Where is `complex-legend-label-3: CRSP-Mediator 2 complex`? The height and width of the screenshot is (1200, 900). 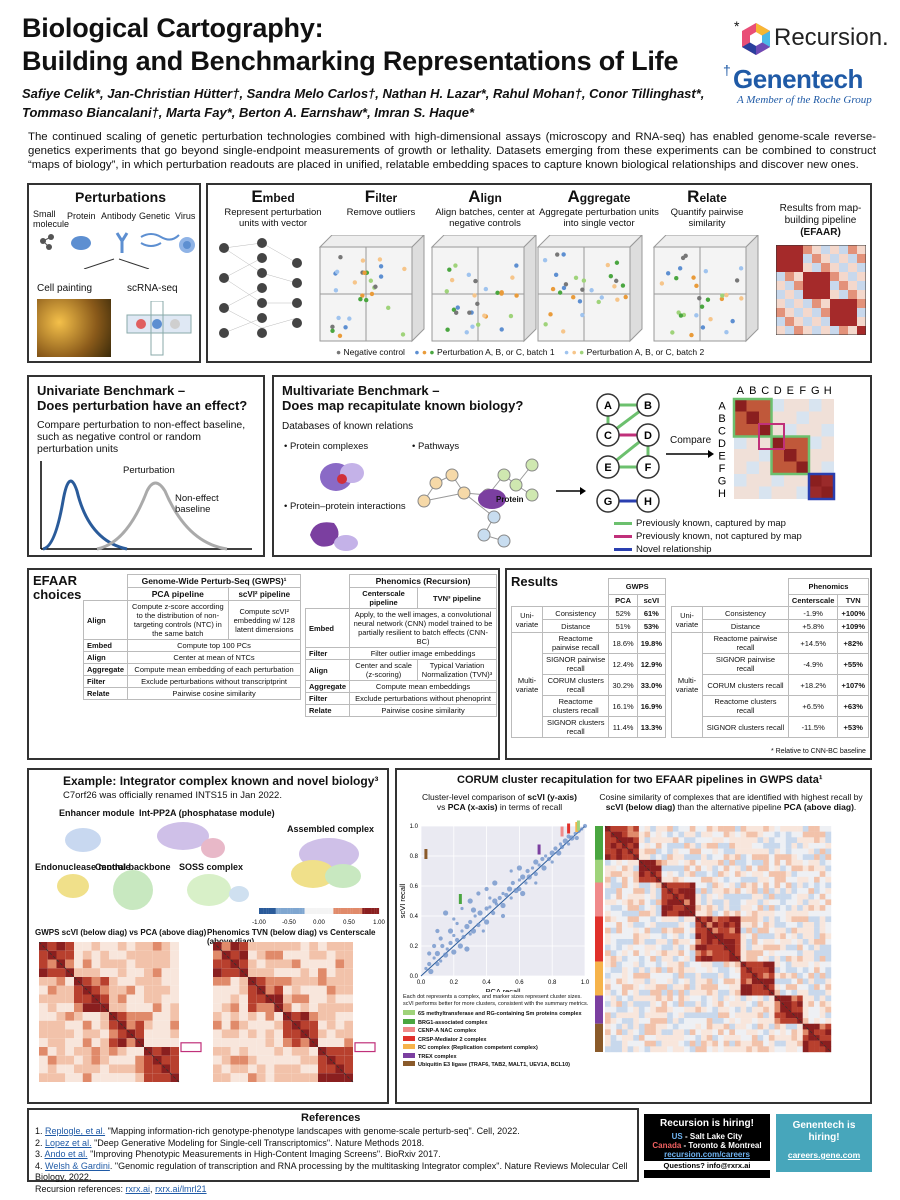
complex-legend-label-3: CRSP-Mediator 2 complex is located at coordinates (452, 1039).